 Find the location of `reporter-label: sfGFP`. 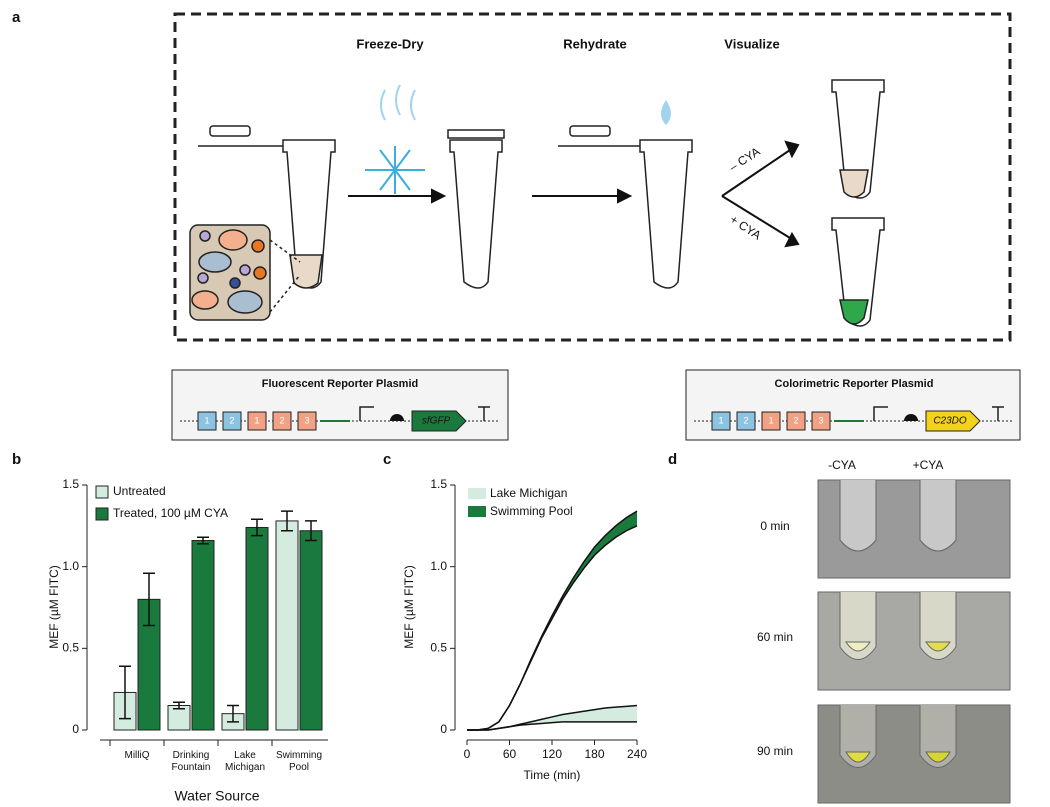

reporter-label: sfGFP is located at coordinates (436, 421).